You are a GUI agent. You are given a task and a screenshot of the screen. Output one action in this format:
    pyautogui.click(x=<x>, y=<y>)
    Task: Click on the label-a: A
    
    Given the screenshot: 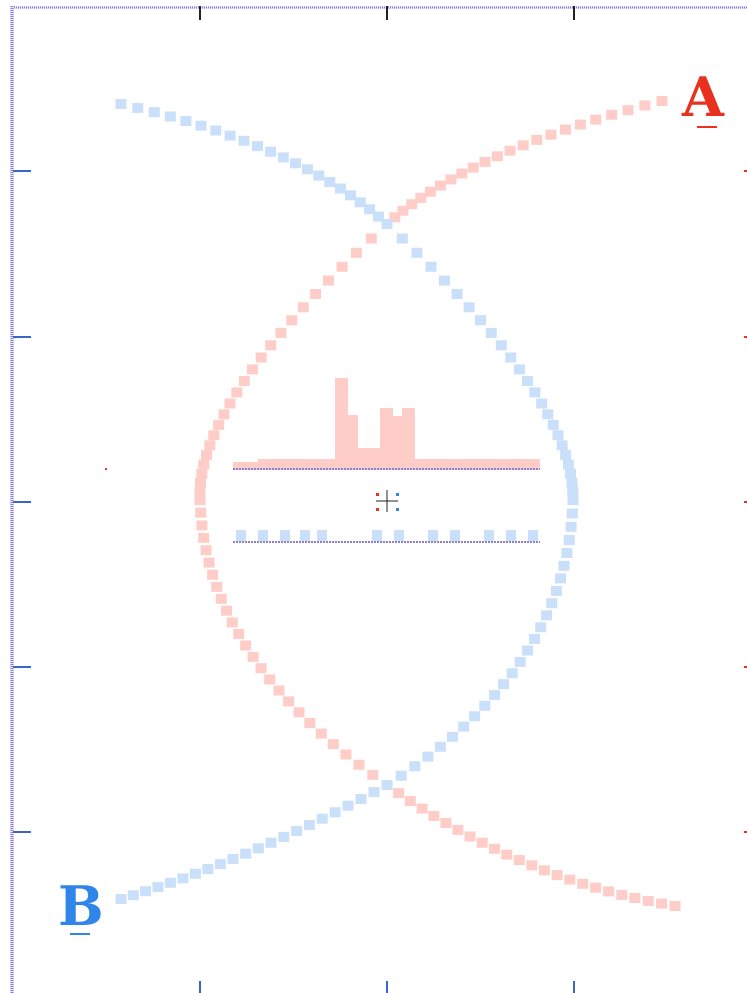 What is the action you would take?
    pyautogui.click(x=703, y=97)
    